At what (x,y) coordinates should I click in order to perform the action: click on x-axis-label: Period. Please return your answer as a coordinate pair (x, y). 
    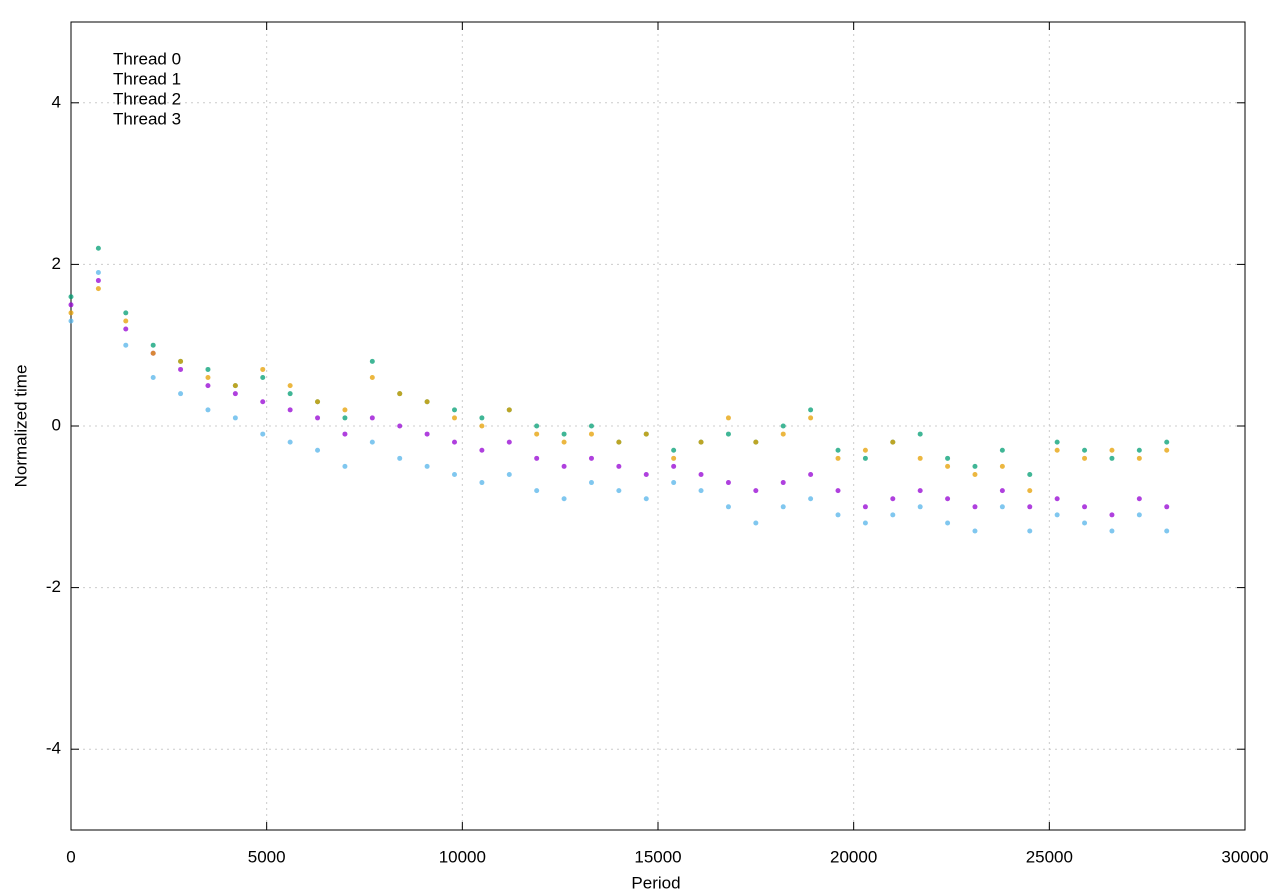
    Looking at the image, I should click on (655, 882).